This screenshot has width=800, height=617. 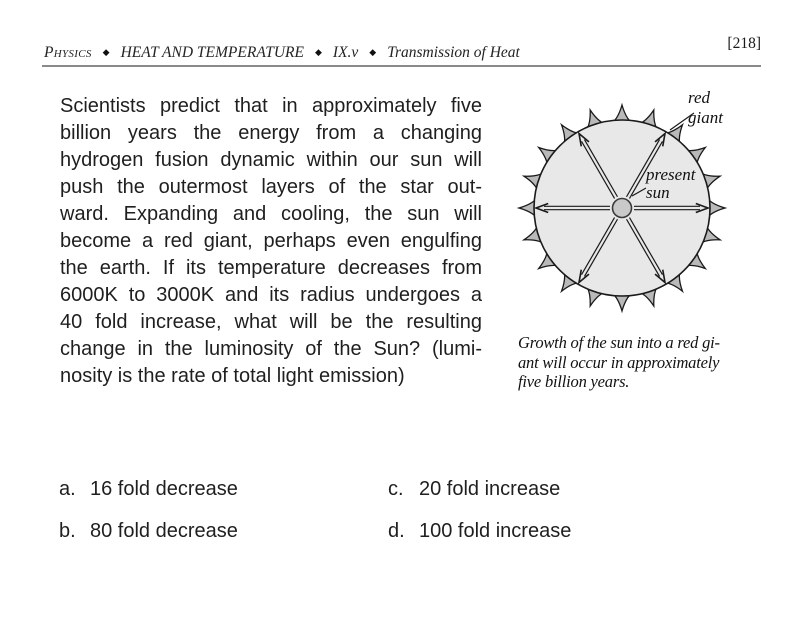 I want to click on caption-line: ant will occur in approximately, so click(x=619, y=362).